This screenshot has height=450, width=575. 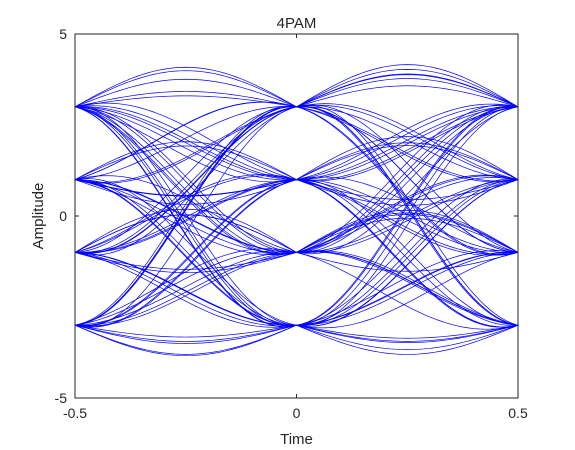 I want to click on y-tick-label: 5, so click(x=63, y=34).